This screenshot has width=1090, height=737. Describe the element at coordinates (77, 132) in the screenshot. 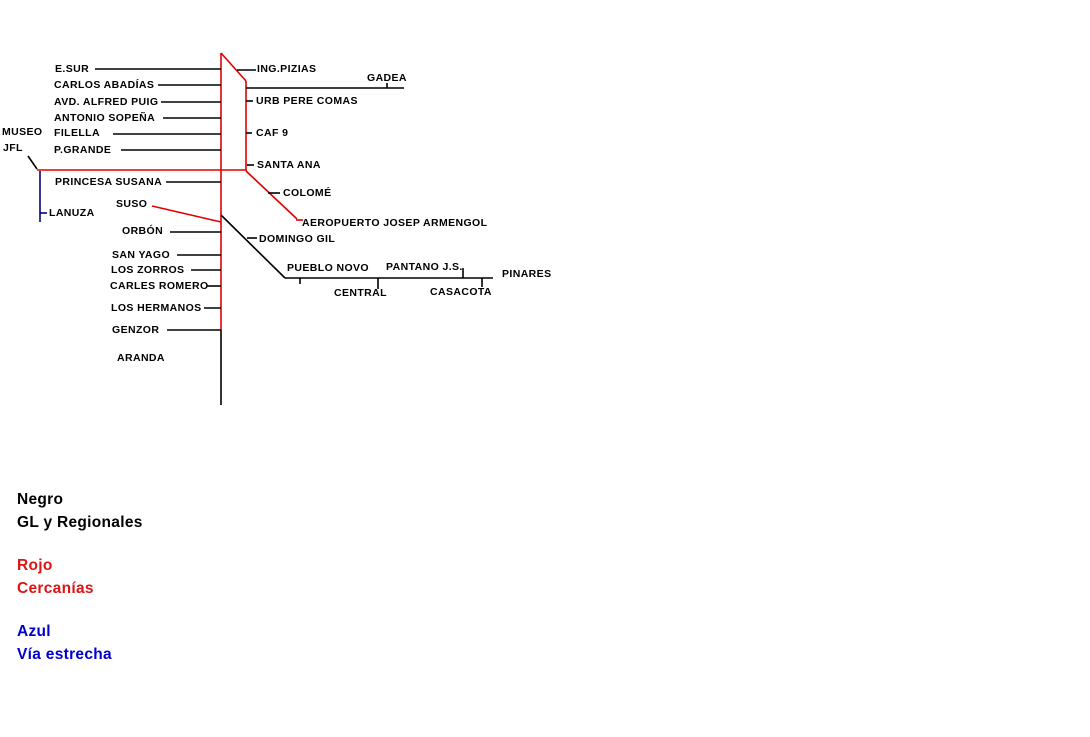

I see `station-label-filella: FILELLA` at that location.